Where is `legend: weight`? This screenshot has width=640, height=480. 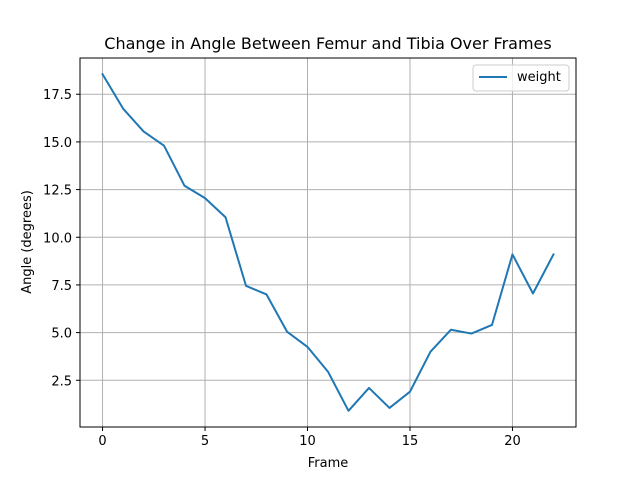
legend: weight is located at coordinates (521, 78).